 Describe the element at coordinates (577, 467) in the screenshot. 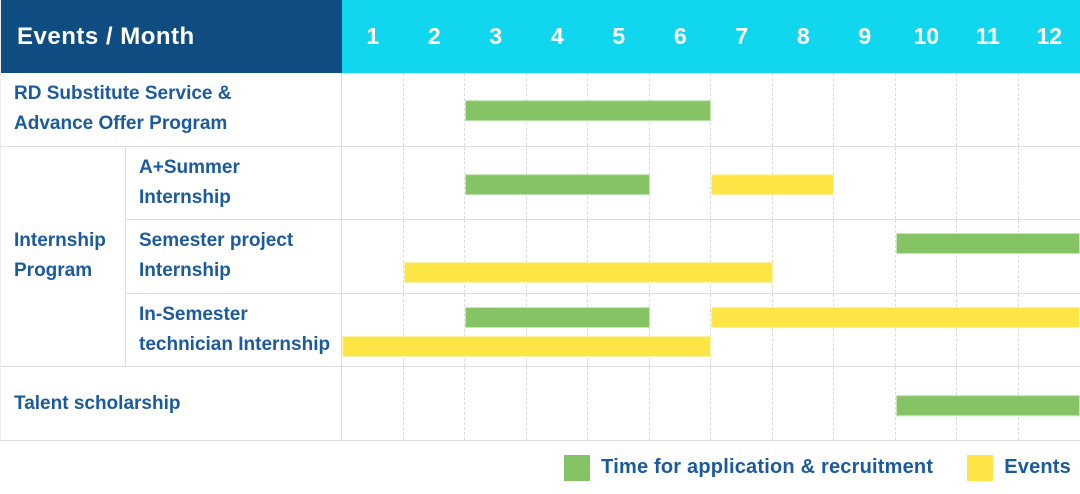

I see `application-swatch` at that location.